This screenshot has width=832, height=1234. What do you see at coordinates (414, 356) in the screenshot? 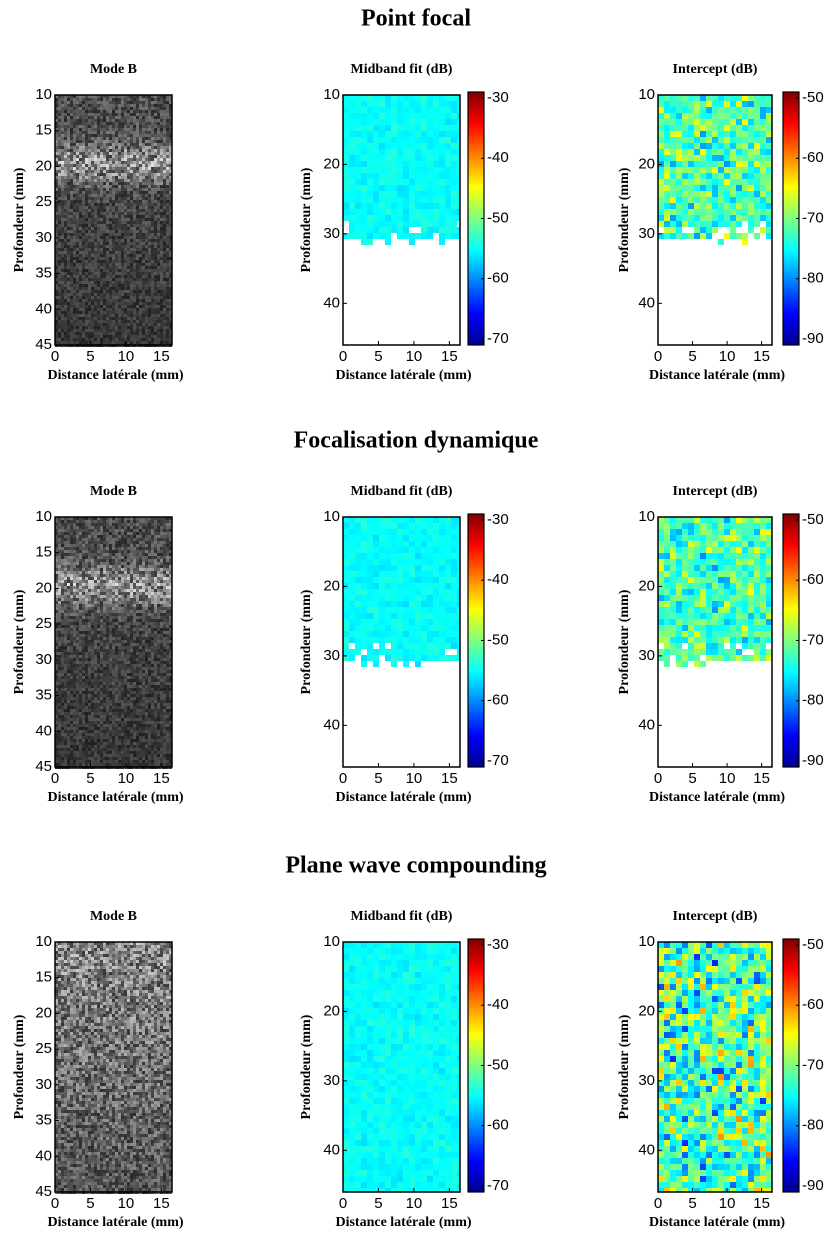
I see `x-tick-label: 10` at bounding box center [414, 356].